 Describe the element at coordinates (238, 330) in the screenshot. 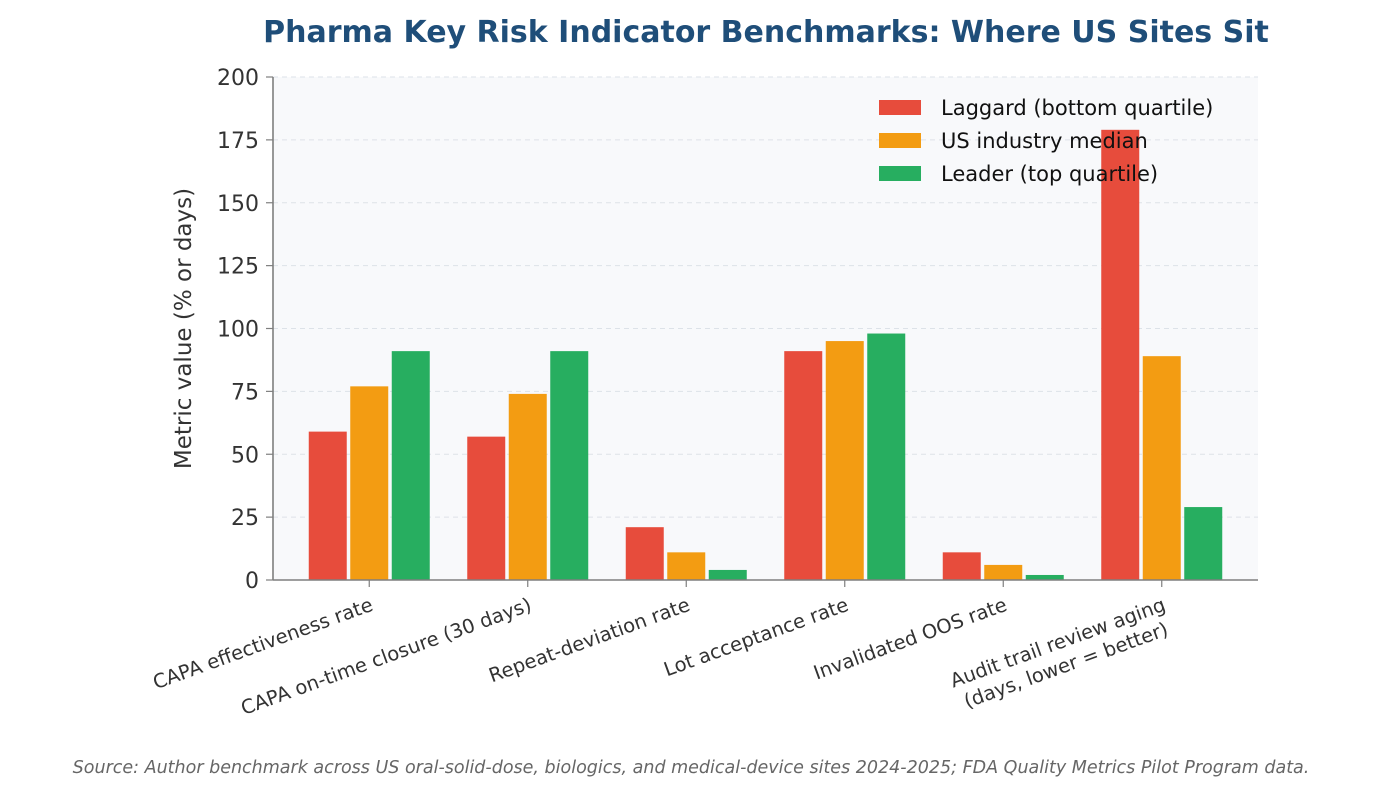

I see `y-tick-label: 100` at that location.